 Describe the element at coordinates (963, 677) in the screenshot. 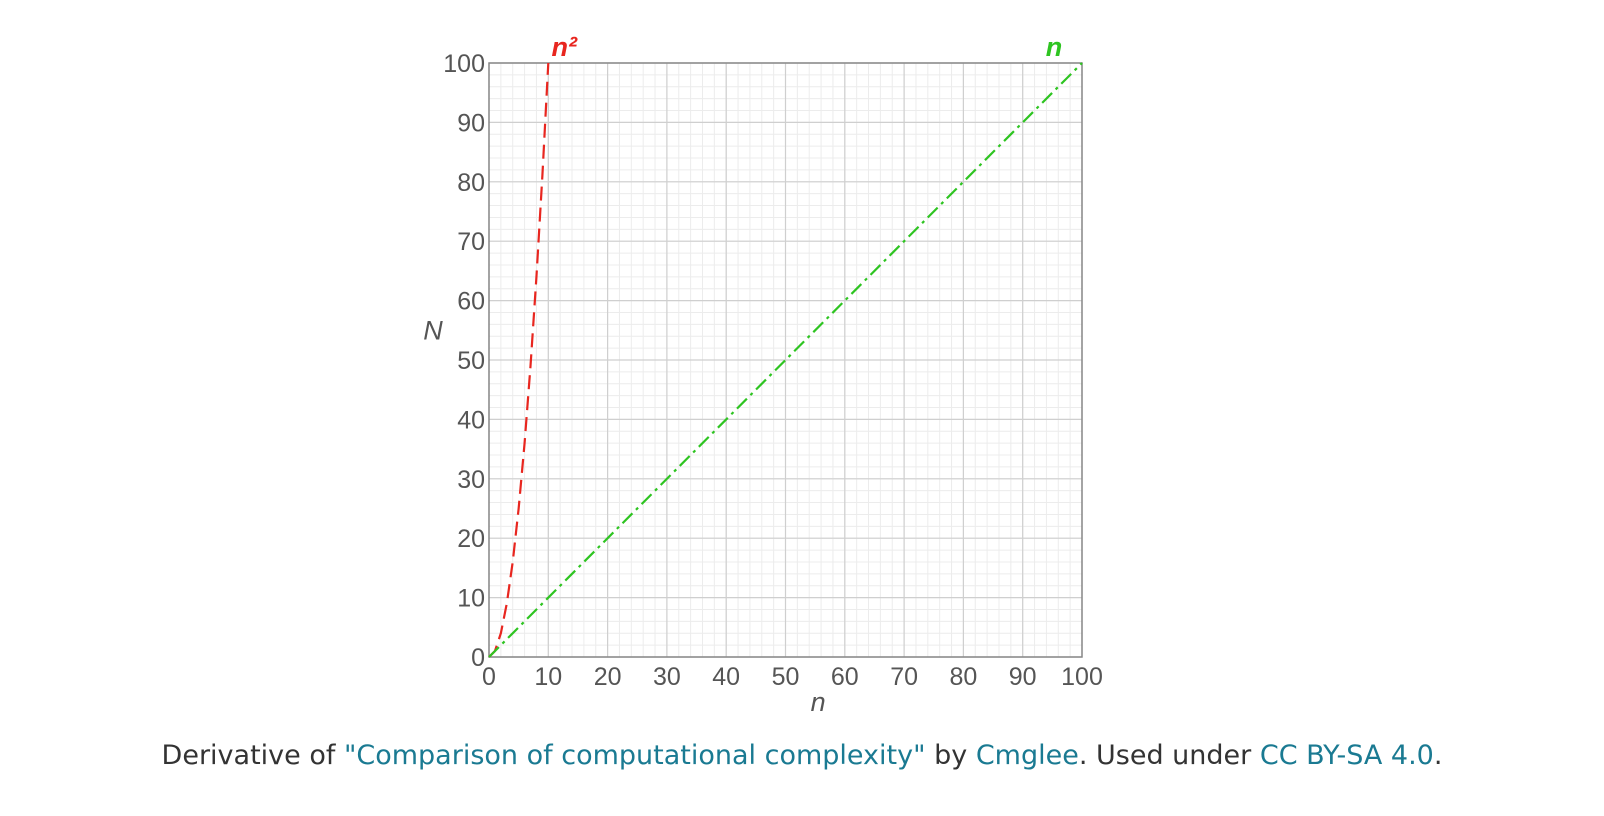

I see `x-tick-label: 80` at that location.